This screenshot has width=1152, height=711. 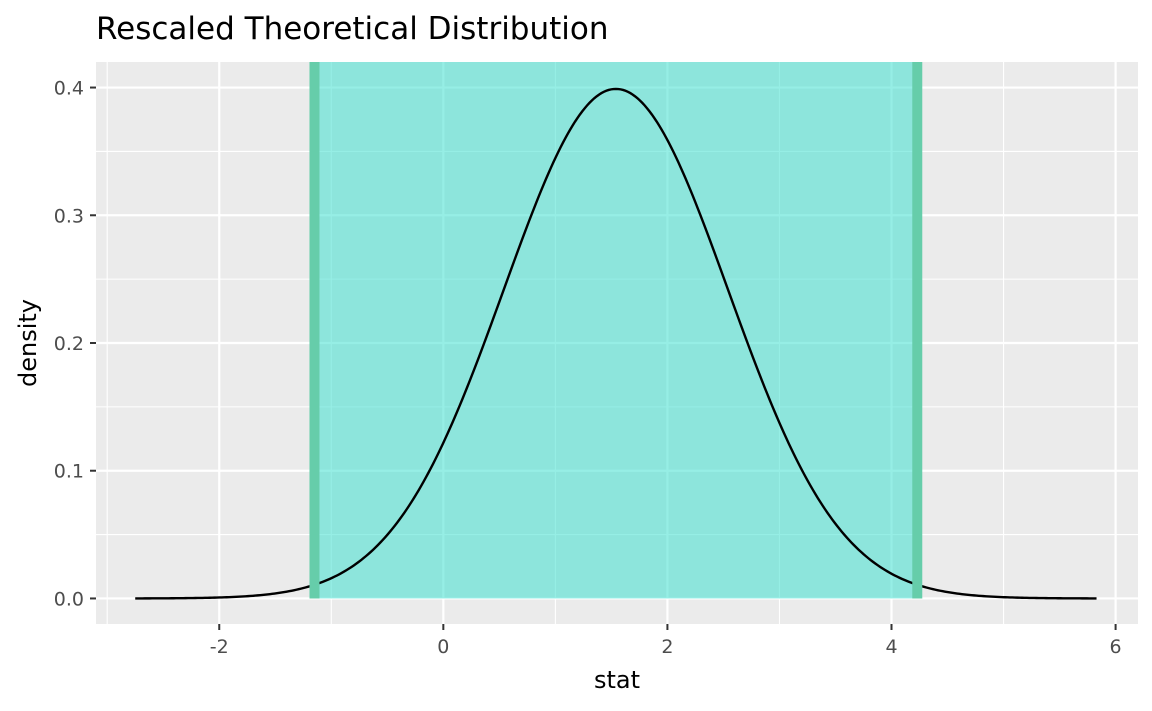 What do you see at coordinates (69, 89) in the screenshot?
I see `y-tick-label-4: 0.4` at bounding box center [69, 89].